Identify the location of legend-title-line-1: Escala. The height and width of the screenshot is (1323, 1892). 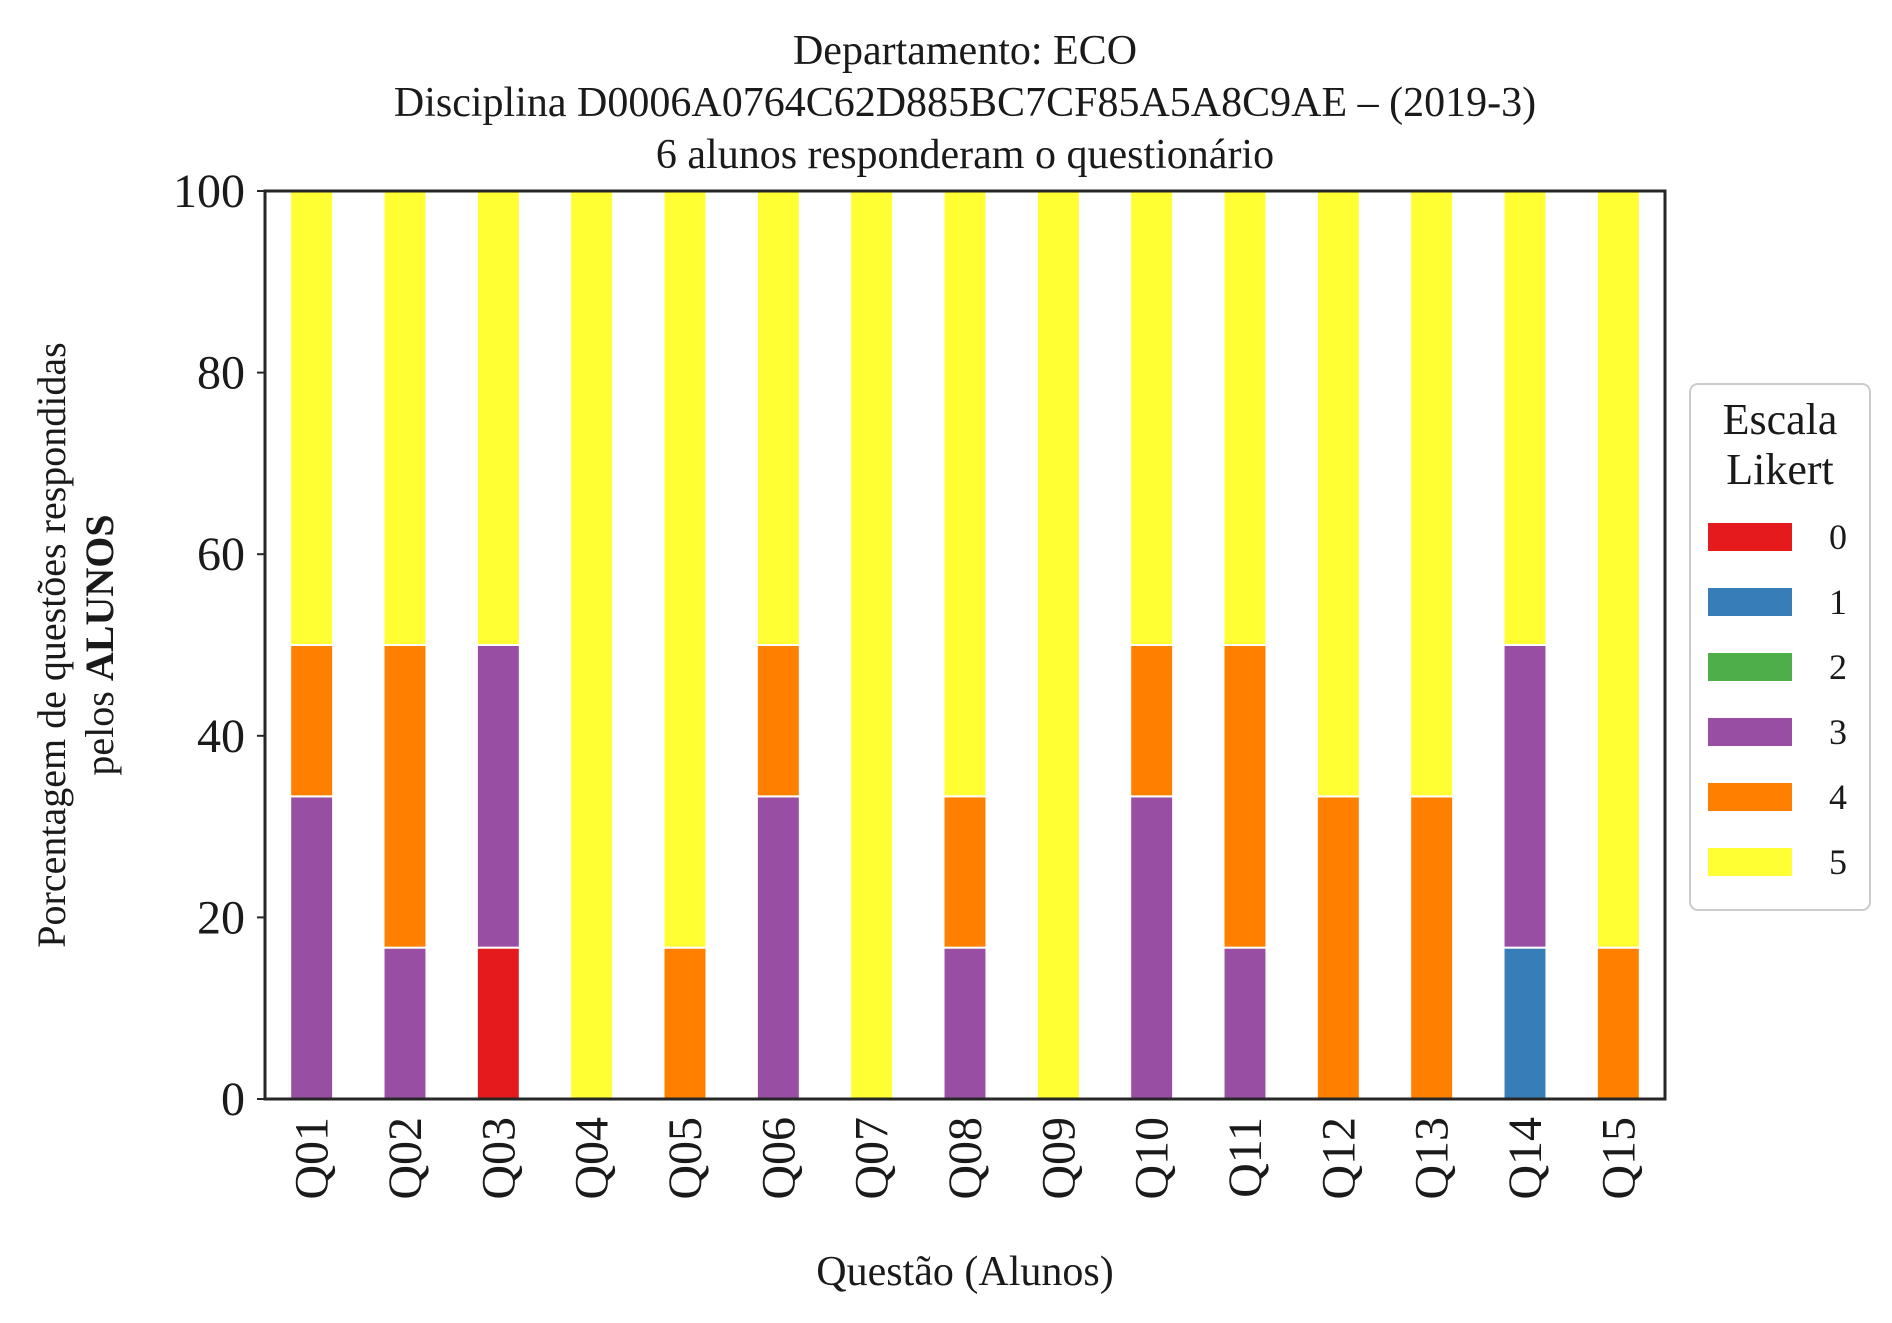
(1780, 419).